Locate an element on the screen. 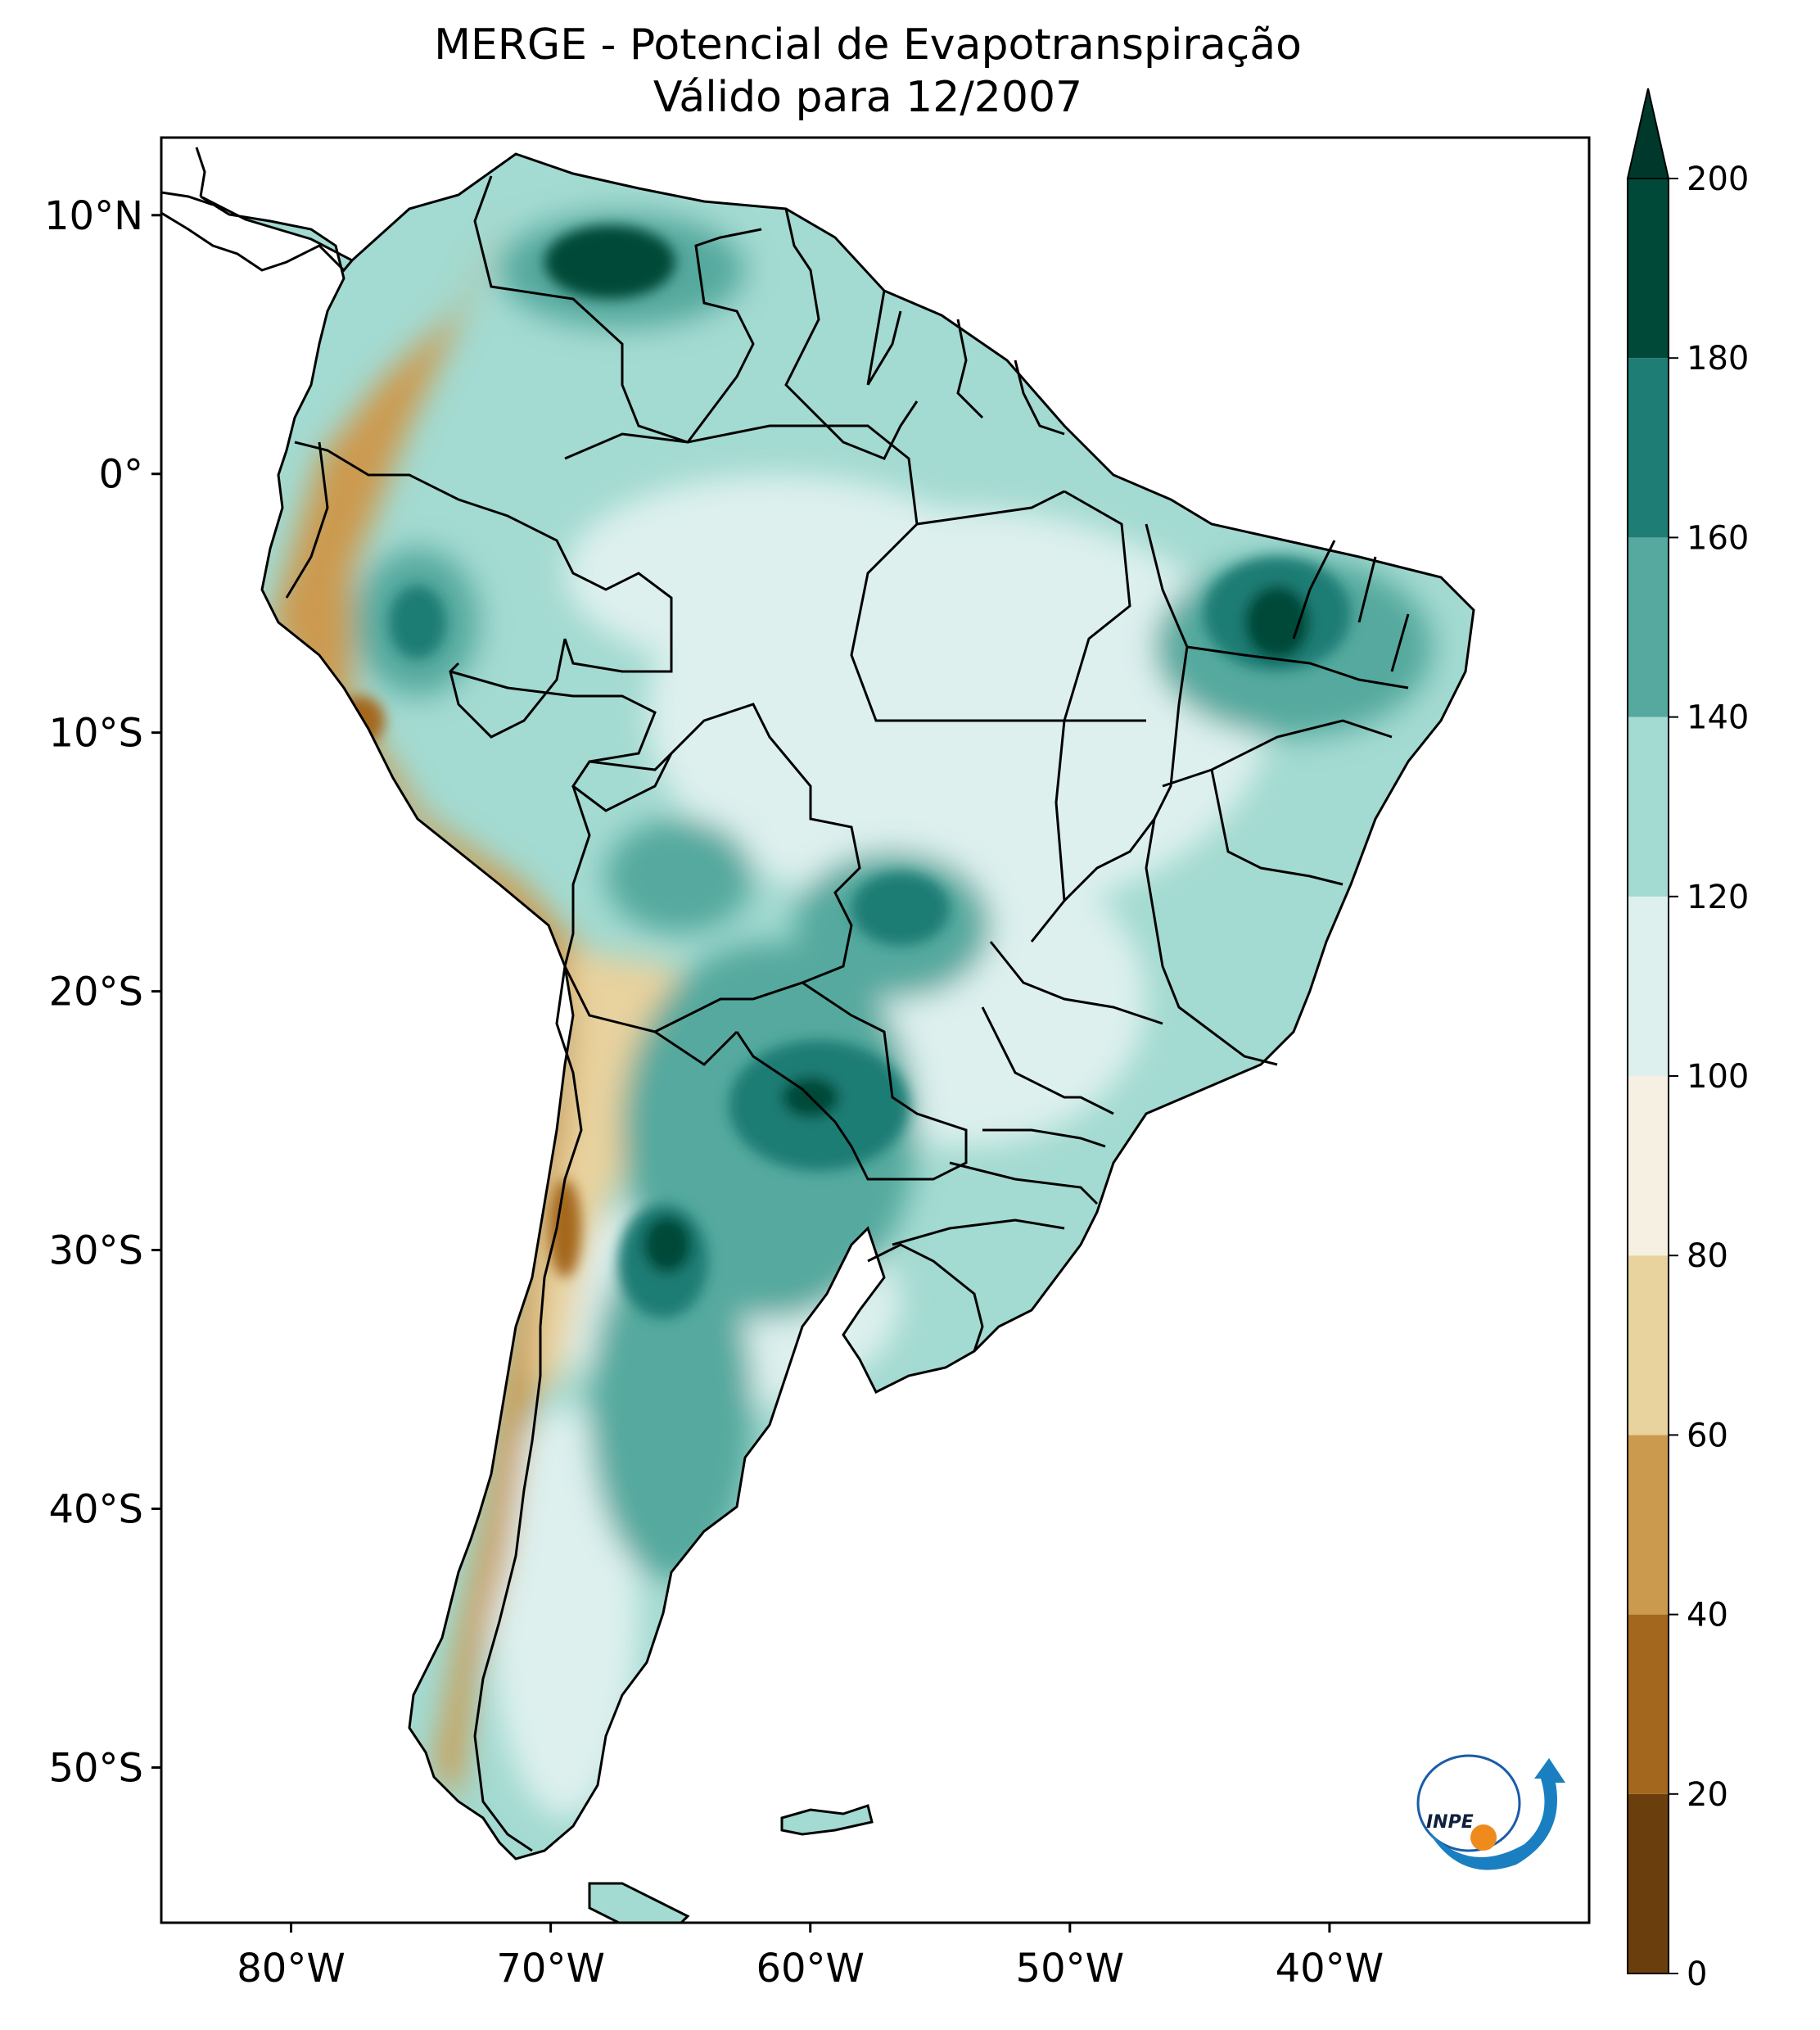  x-tick-label: 70°W is located at coordinates (550, 1969).